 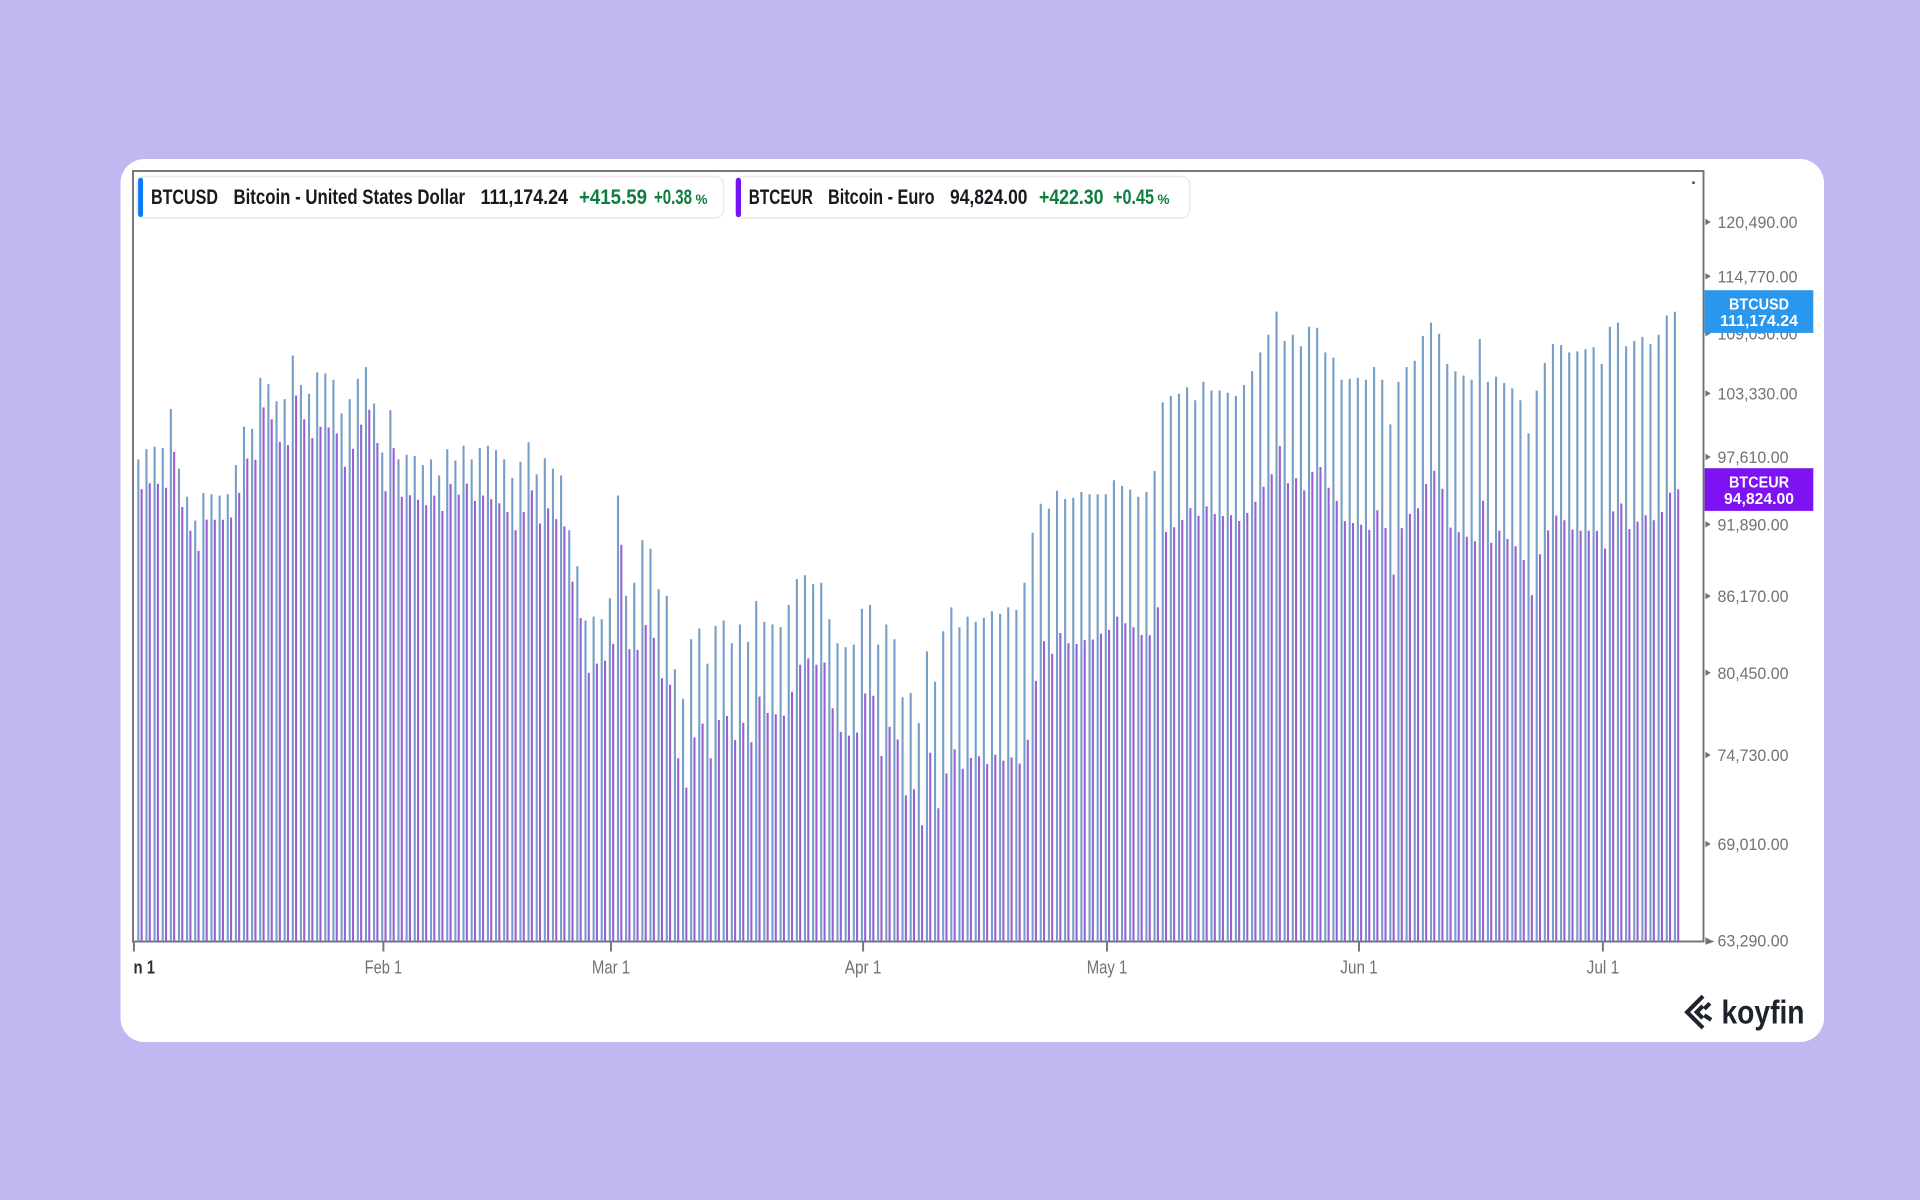 I want to click on svg-text: 63,290.00, so click(x=1753, y=941).